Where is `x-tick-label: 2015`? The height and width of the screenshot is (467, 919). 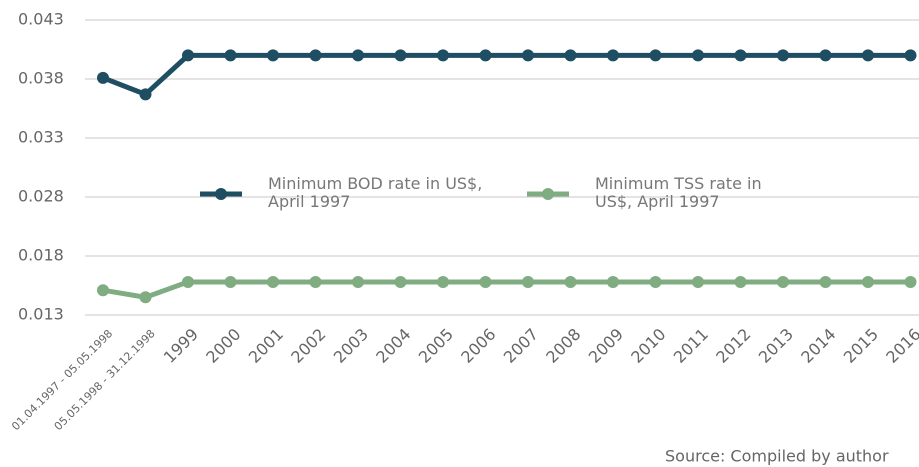
x-tick-label: 2015 is located at coordinates (861, 346).